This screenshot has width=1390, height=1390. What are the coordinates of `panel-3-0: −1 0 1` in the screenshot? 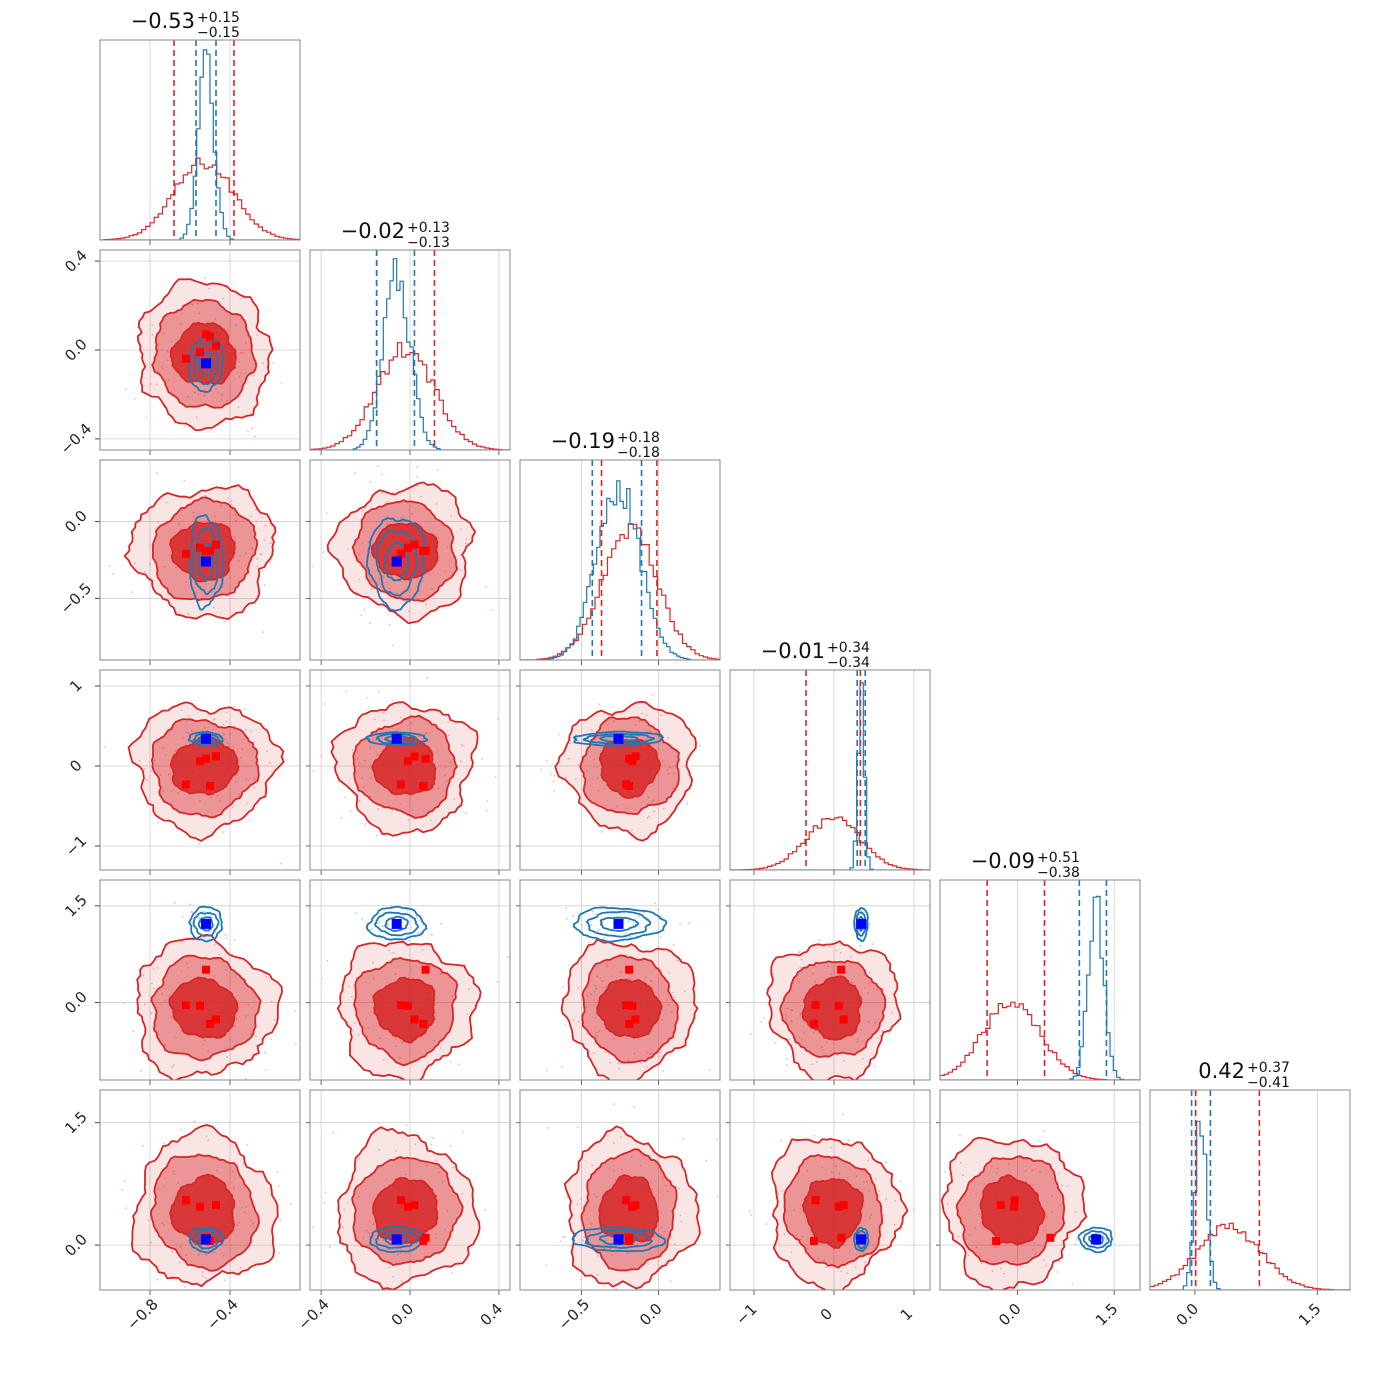 It's located at (181, 772).